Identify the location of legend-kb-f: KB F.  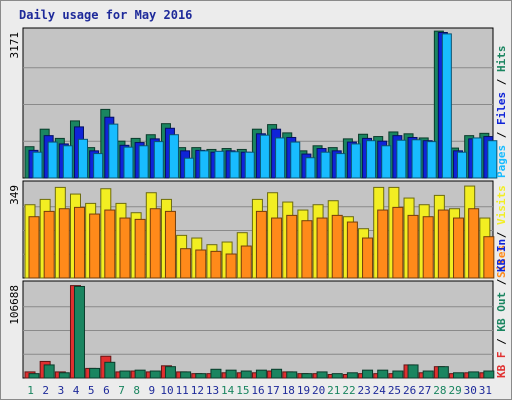
(501, 365).